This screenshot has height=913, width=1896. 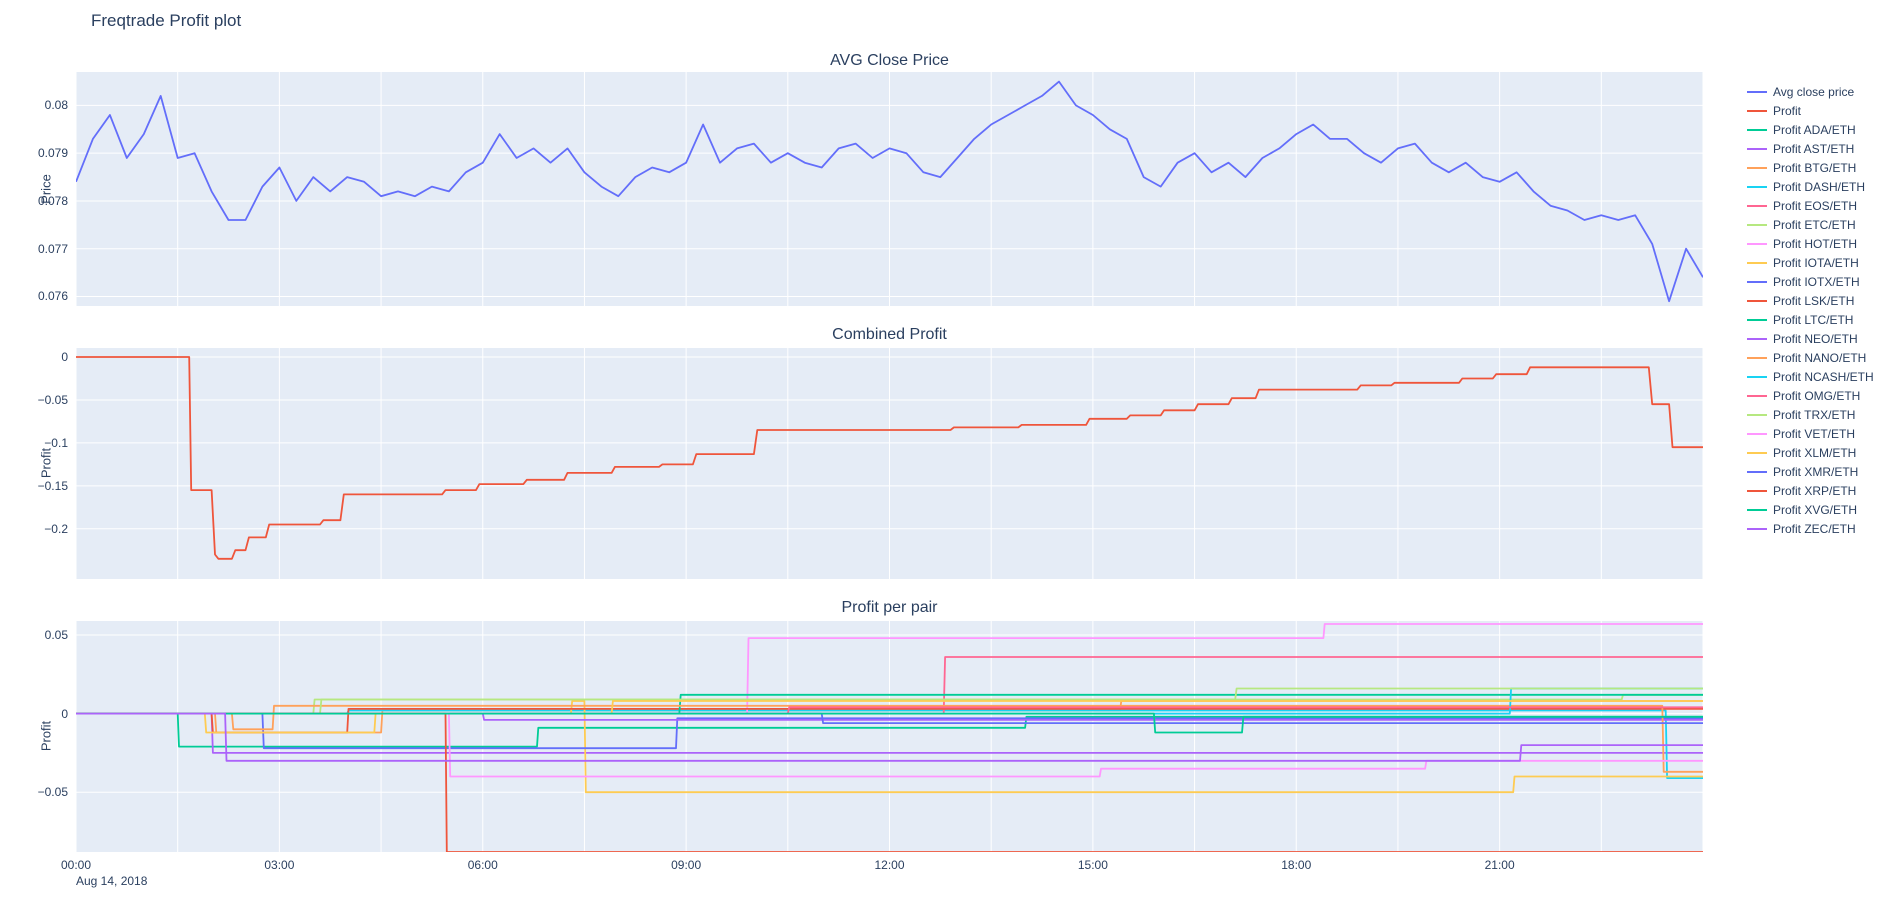 I want to click on legend-item-profit-etc-eth: Profit ETC/ETH, so click(x=1810, y=224).